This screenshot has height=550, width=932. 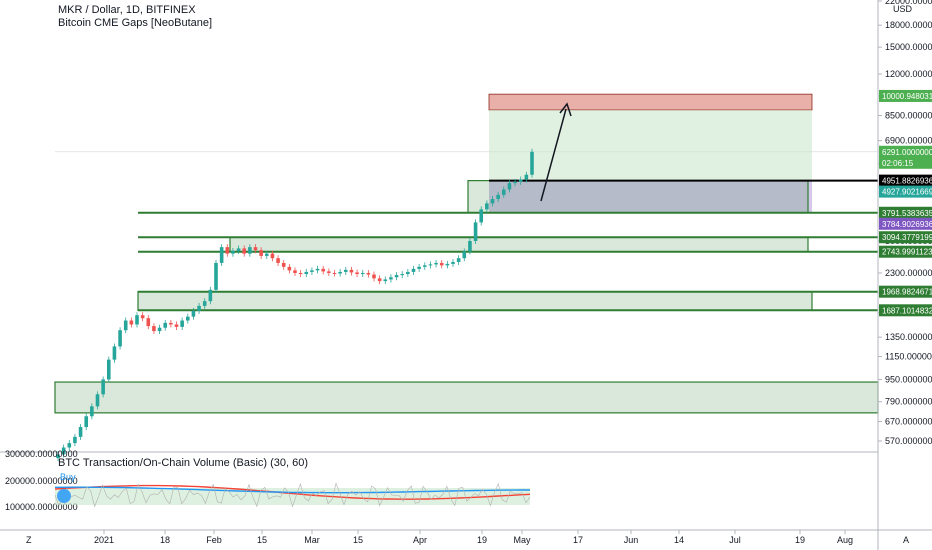 I want to click on x-tick-label: Jul, so click(x=735, y=540).